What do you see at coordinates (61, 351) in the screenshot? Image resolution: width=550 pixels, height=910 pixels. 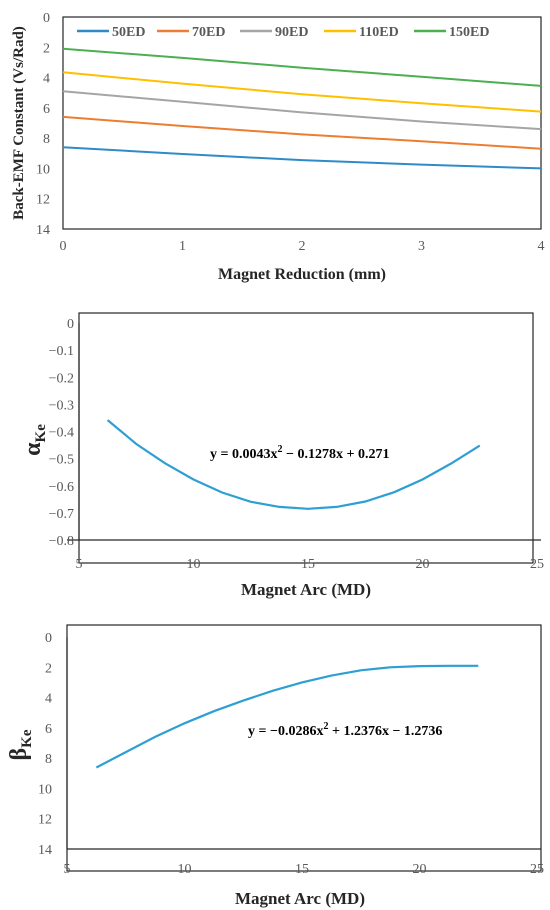 I see `chart-2-y-tick-label: −0.1` at bounding box center [61, 351].